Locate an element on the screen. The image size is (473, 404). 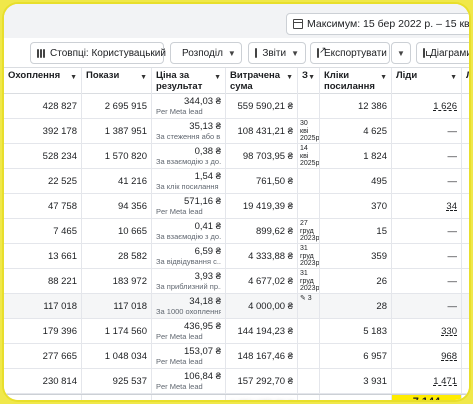
cell-cost-per-result: 436,95 ₴ Per Meta lead is located at coordinates (189, 331).